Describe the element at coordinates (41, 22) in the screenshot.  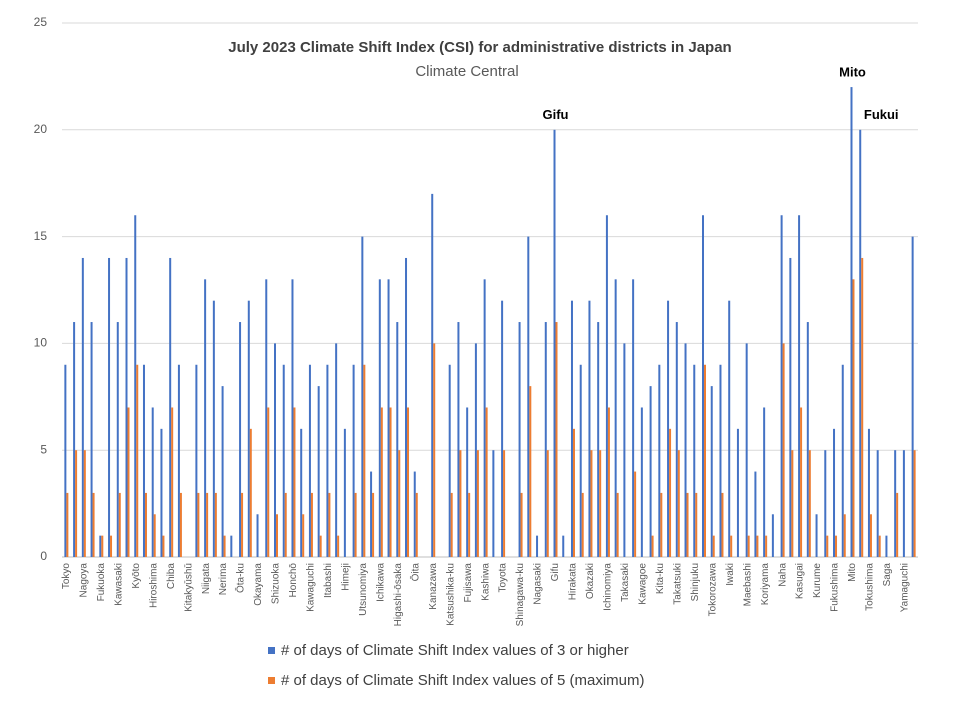
I see `y-tick-label: 25` at that location.